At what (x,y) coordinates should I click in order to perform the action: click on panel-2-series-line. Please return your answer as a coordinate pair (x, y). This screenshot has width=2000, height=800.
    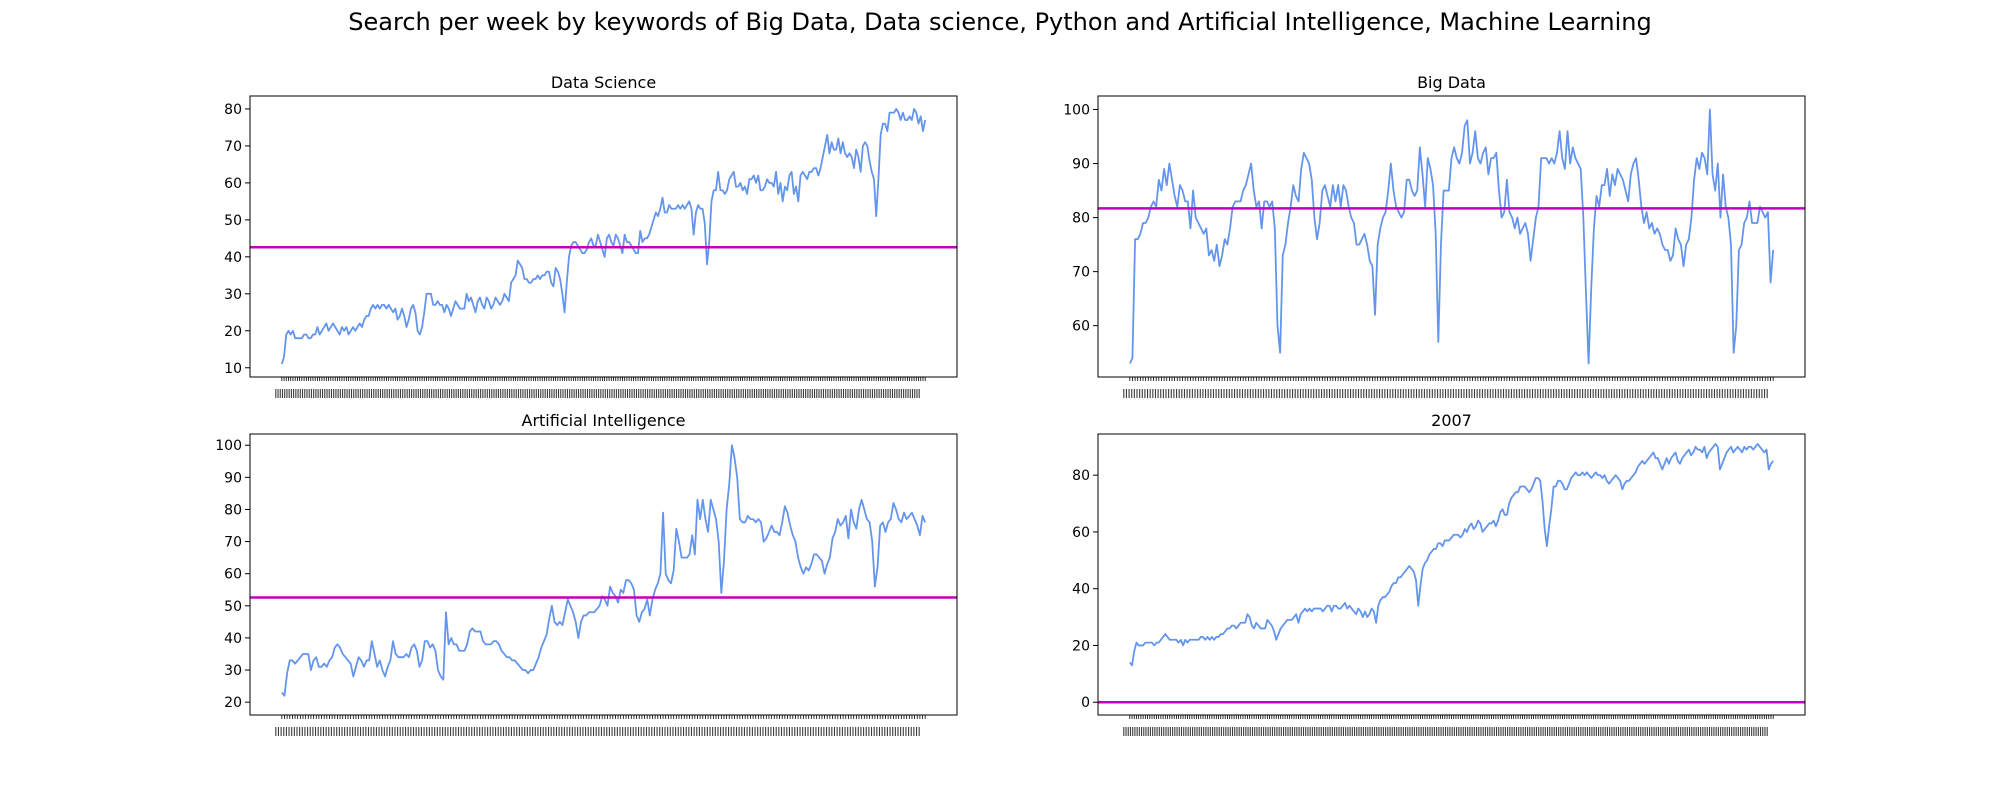
    Looking at the image, I should click on (1452, 236).